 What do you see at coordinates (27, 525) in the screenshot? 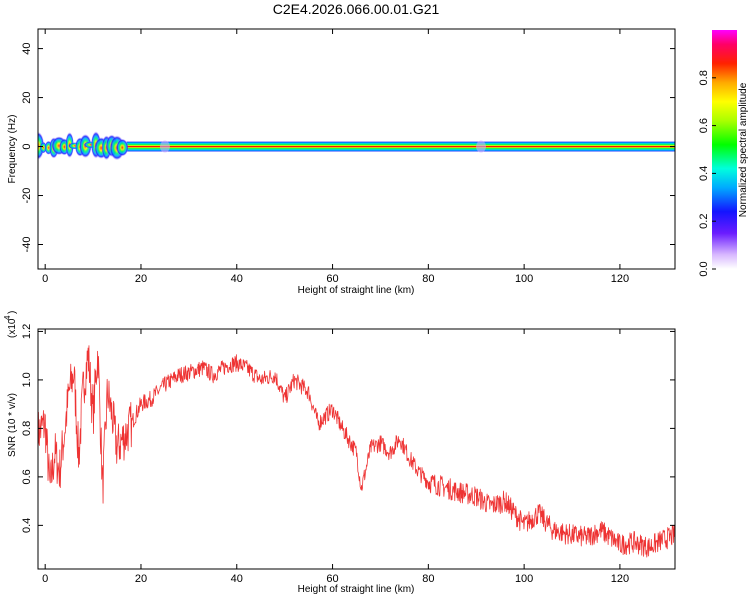
I see `snr-y-tick-label: 0.4` at bounding box center [27, 525].